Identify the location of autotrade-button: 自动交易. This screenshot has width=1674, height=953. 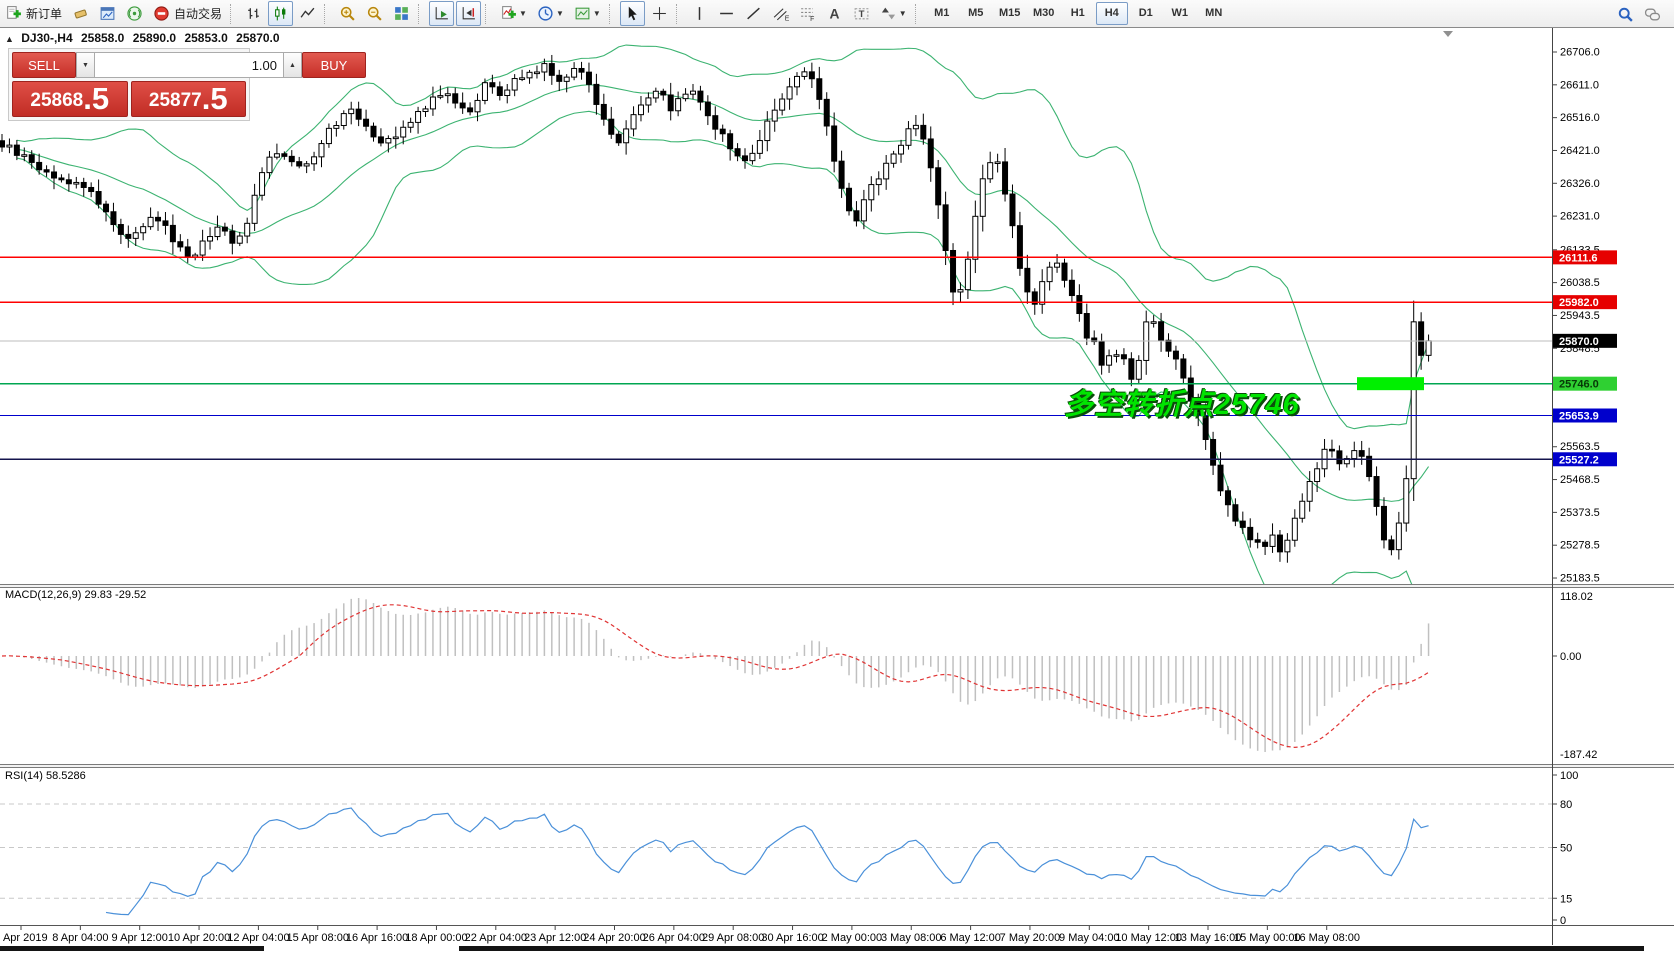
(187, 13).